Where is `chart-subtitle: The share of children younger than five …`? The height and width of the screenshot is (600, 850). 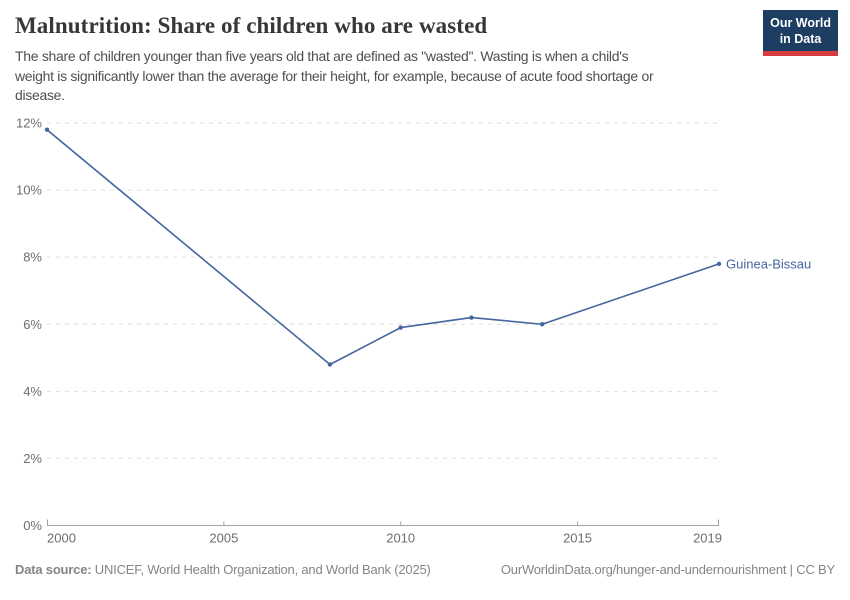
chart-subtitle: The share of children younger than five … is located at coordinates (425, 76).